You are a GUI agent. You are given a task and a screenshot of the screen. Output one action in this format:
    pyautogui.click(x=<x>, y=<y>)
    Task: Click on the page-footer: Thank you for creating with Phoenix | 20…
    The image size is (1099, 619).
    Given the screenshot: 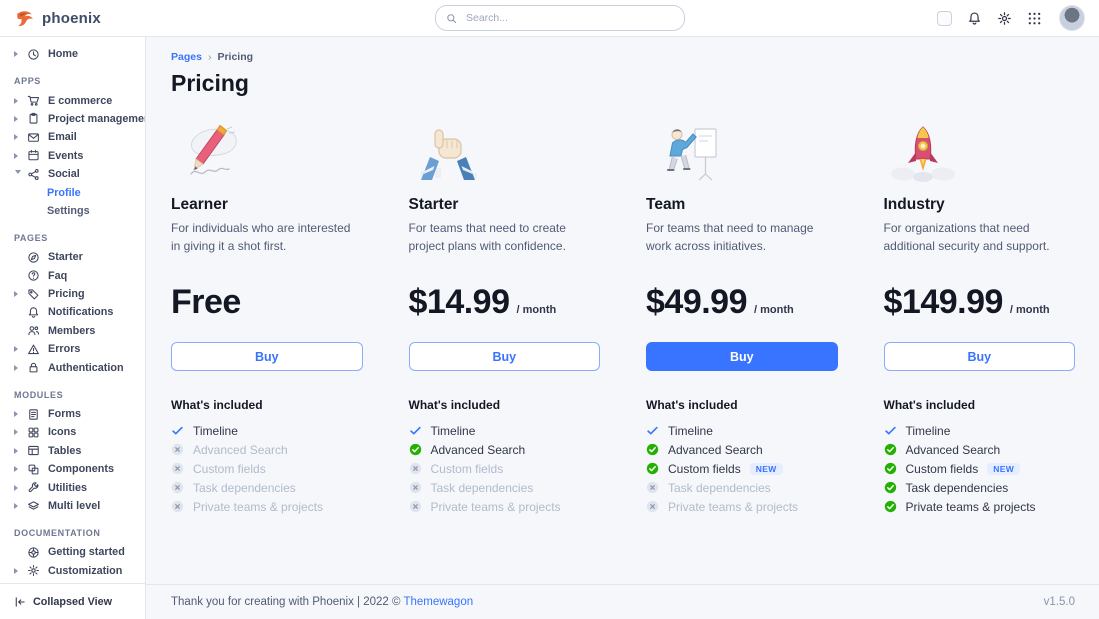 What is the action you would take?
    pyautogui.click(x=622, y=601)
    